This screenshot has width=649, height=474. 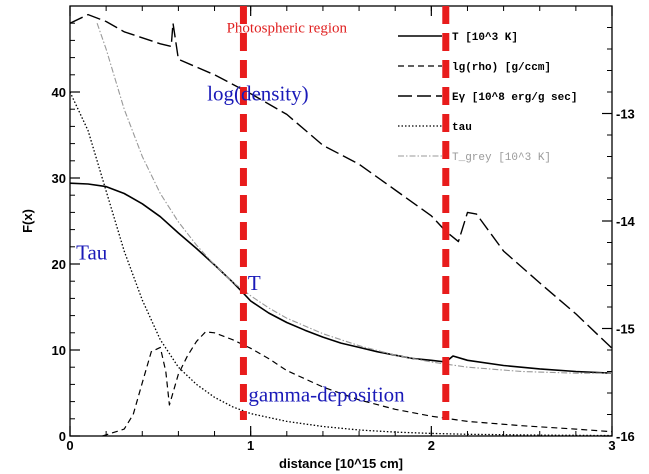 I want to click on legend-label: tau, so click(x=462, y=128).